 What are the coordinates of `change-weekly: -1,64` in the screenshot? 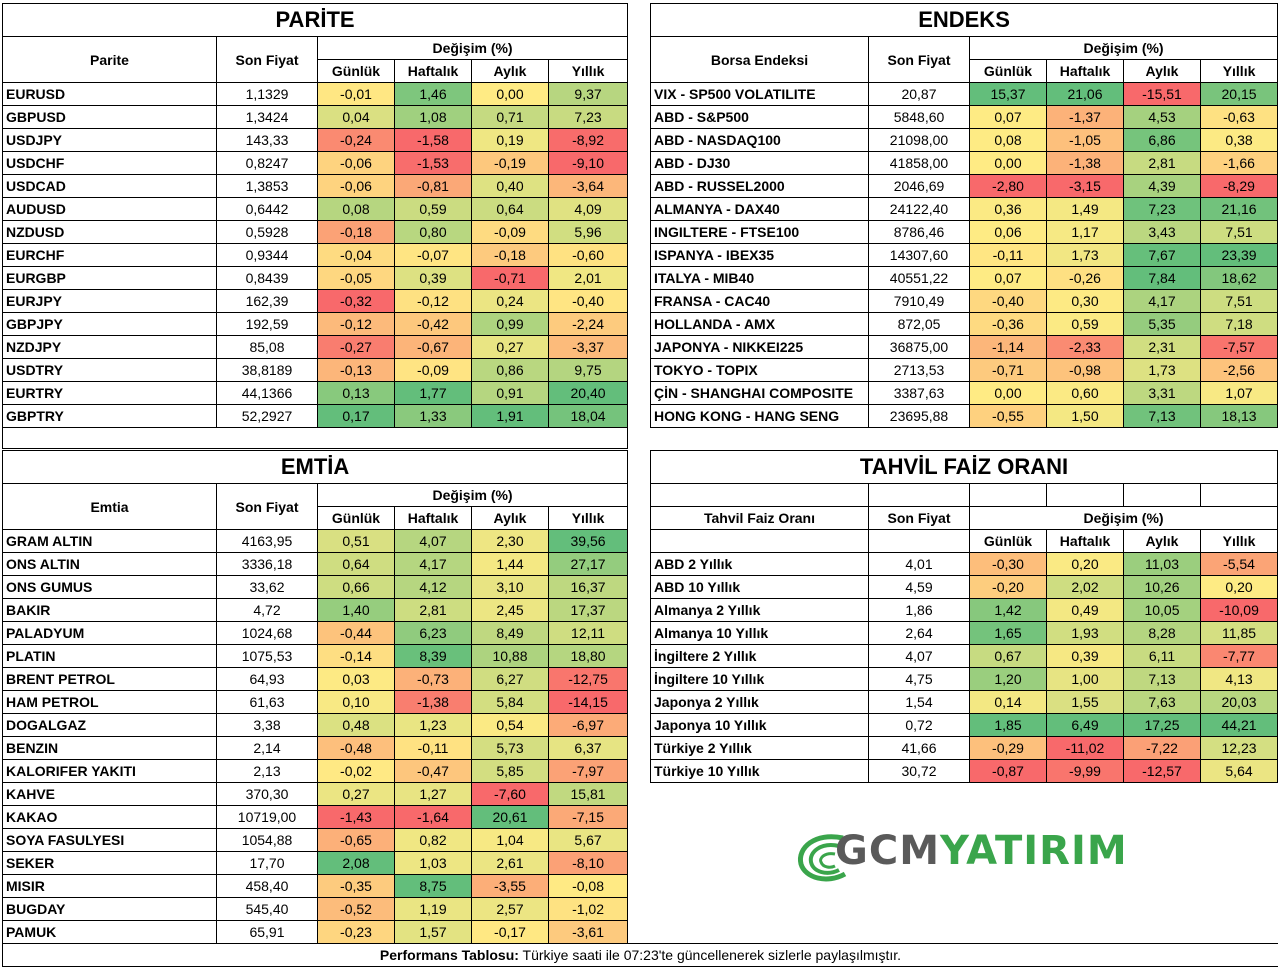 It's located at (433, 817).